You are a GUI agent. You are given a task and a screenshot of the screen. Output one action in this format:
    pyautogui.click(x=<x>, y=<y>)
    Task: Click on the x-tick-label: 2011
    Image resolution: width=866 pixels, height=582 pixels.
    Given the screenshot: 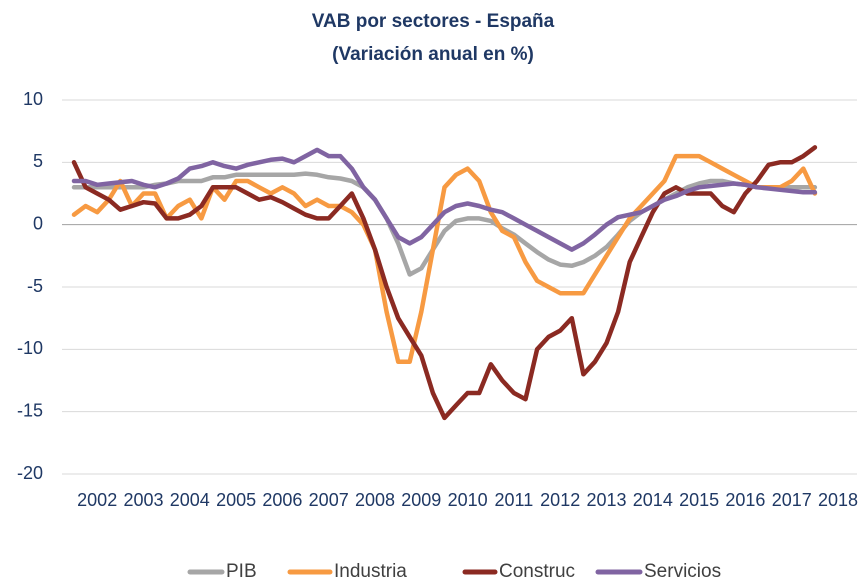 What is the action you would take?
    pyautogui.click(x=514, y=500)
    